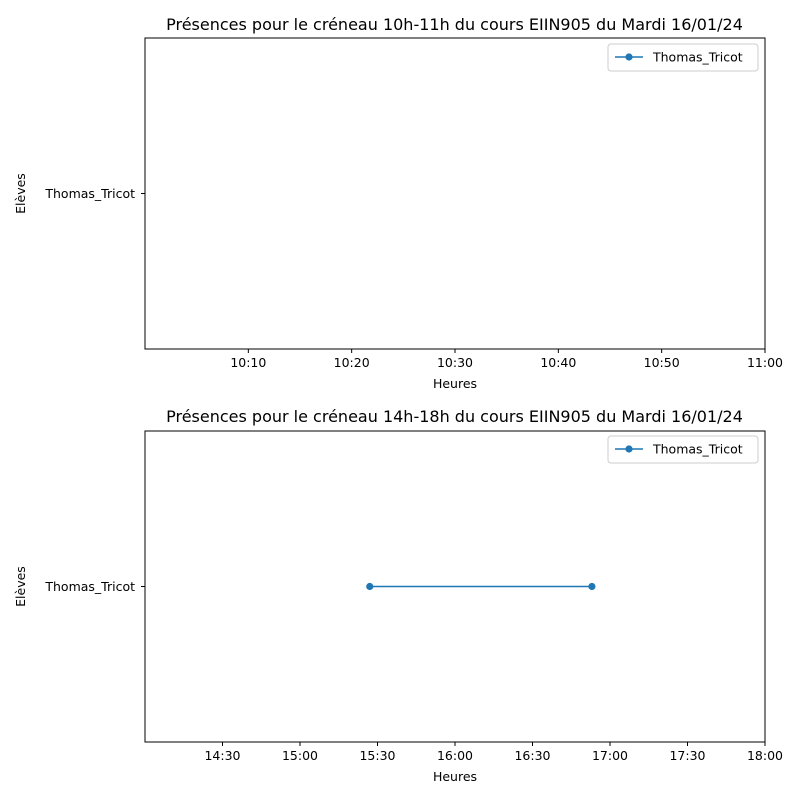 This screenshot has width=800, height=800. What do you see at coordinates (629, 449) in the screenshot?
I see `chart-2-legend-marker` at bounding box center [629, 449].